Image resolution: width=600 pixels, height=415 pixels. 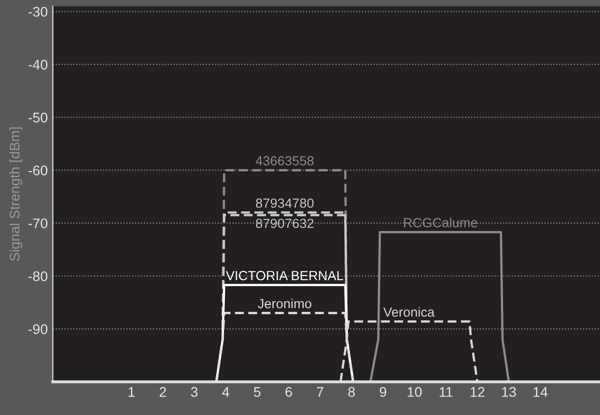 I want to click on x-tick-label: 8, so click(x=351, y=392).